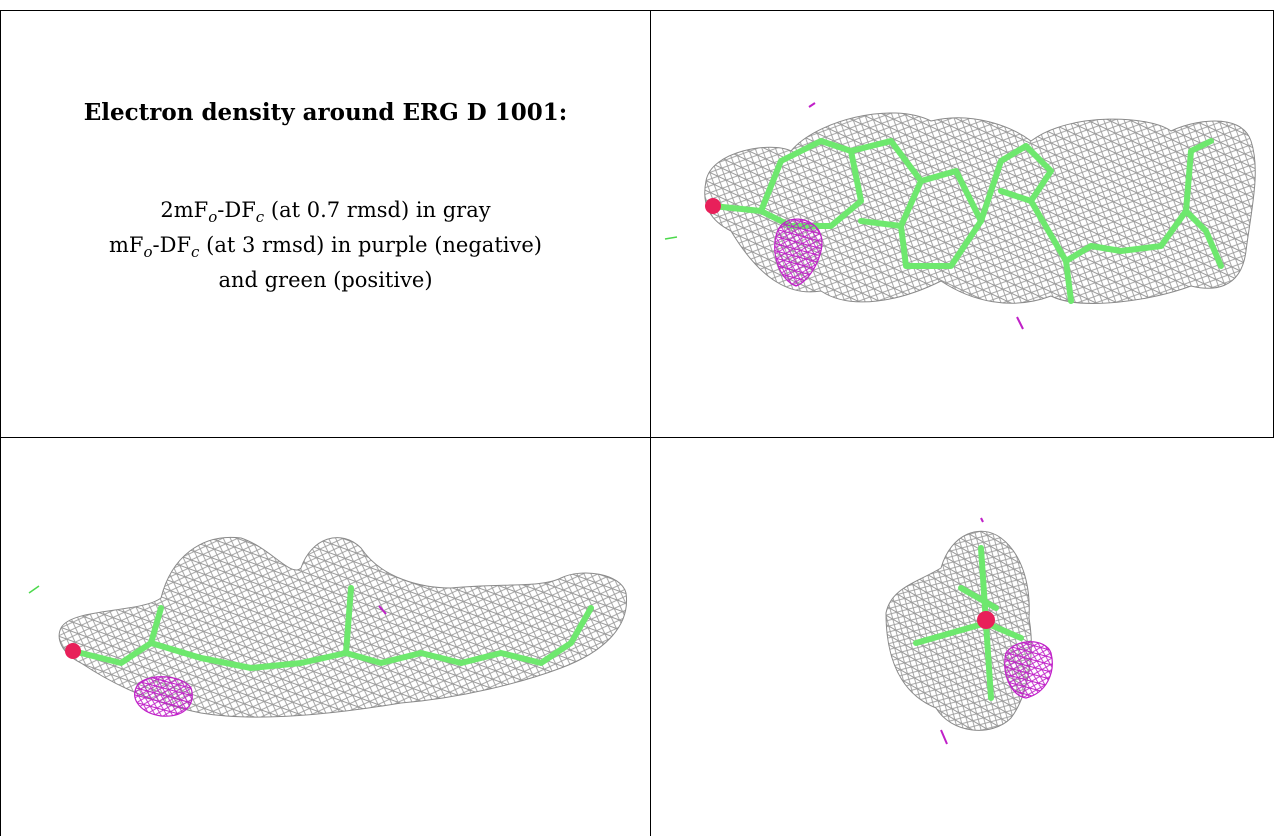 The width and height of the screenshot is (1274, 836). What do you see at coordinates (163, 696) in the screenshot?
I see `mesh-purple-side` at bounding box center [163, 696].